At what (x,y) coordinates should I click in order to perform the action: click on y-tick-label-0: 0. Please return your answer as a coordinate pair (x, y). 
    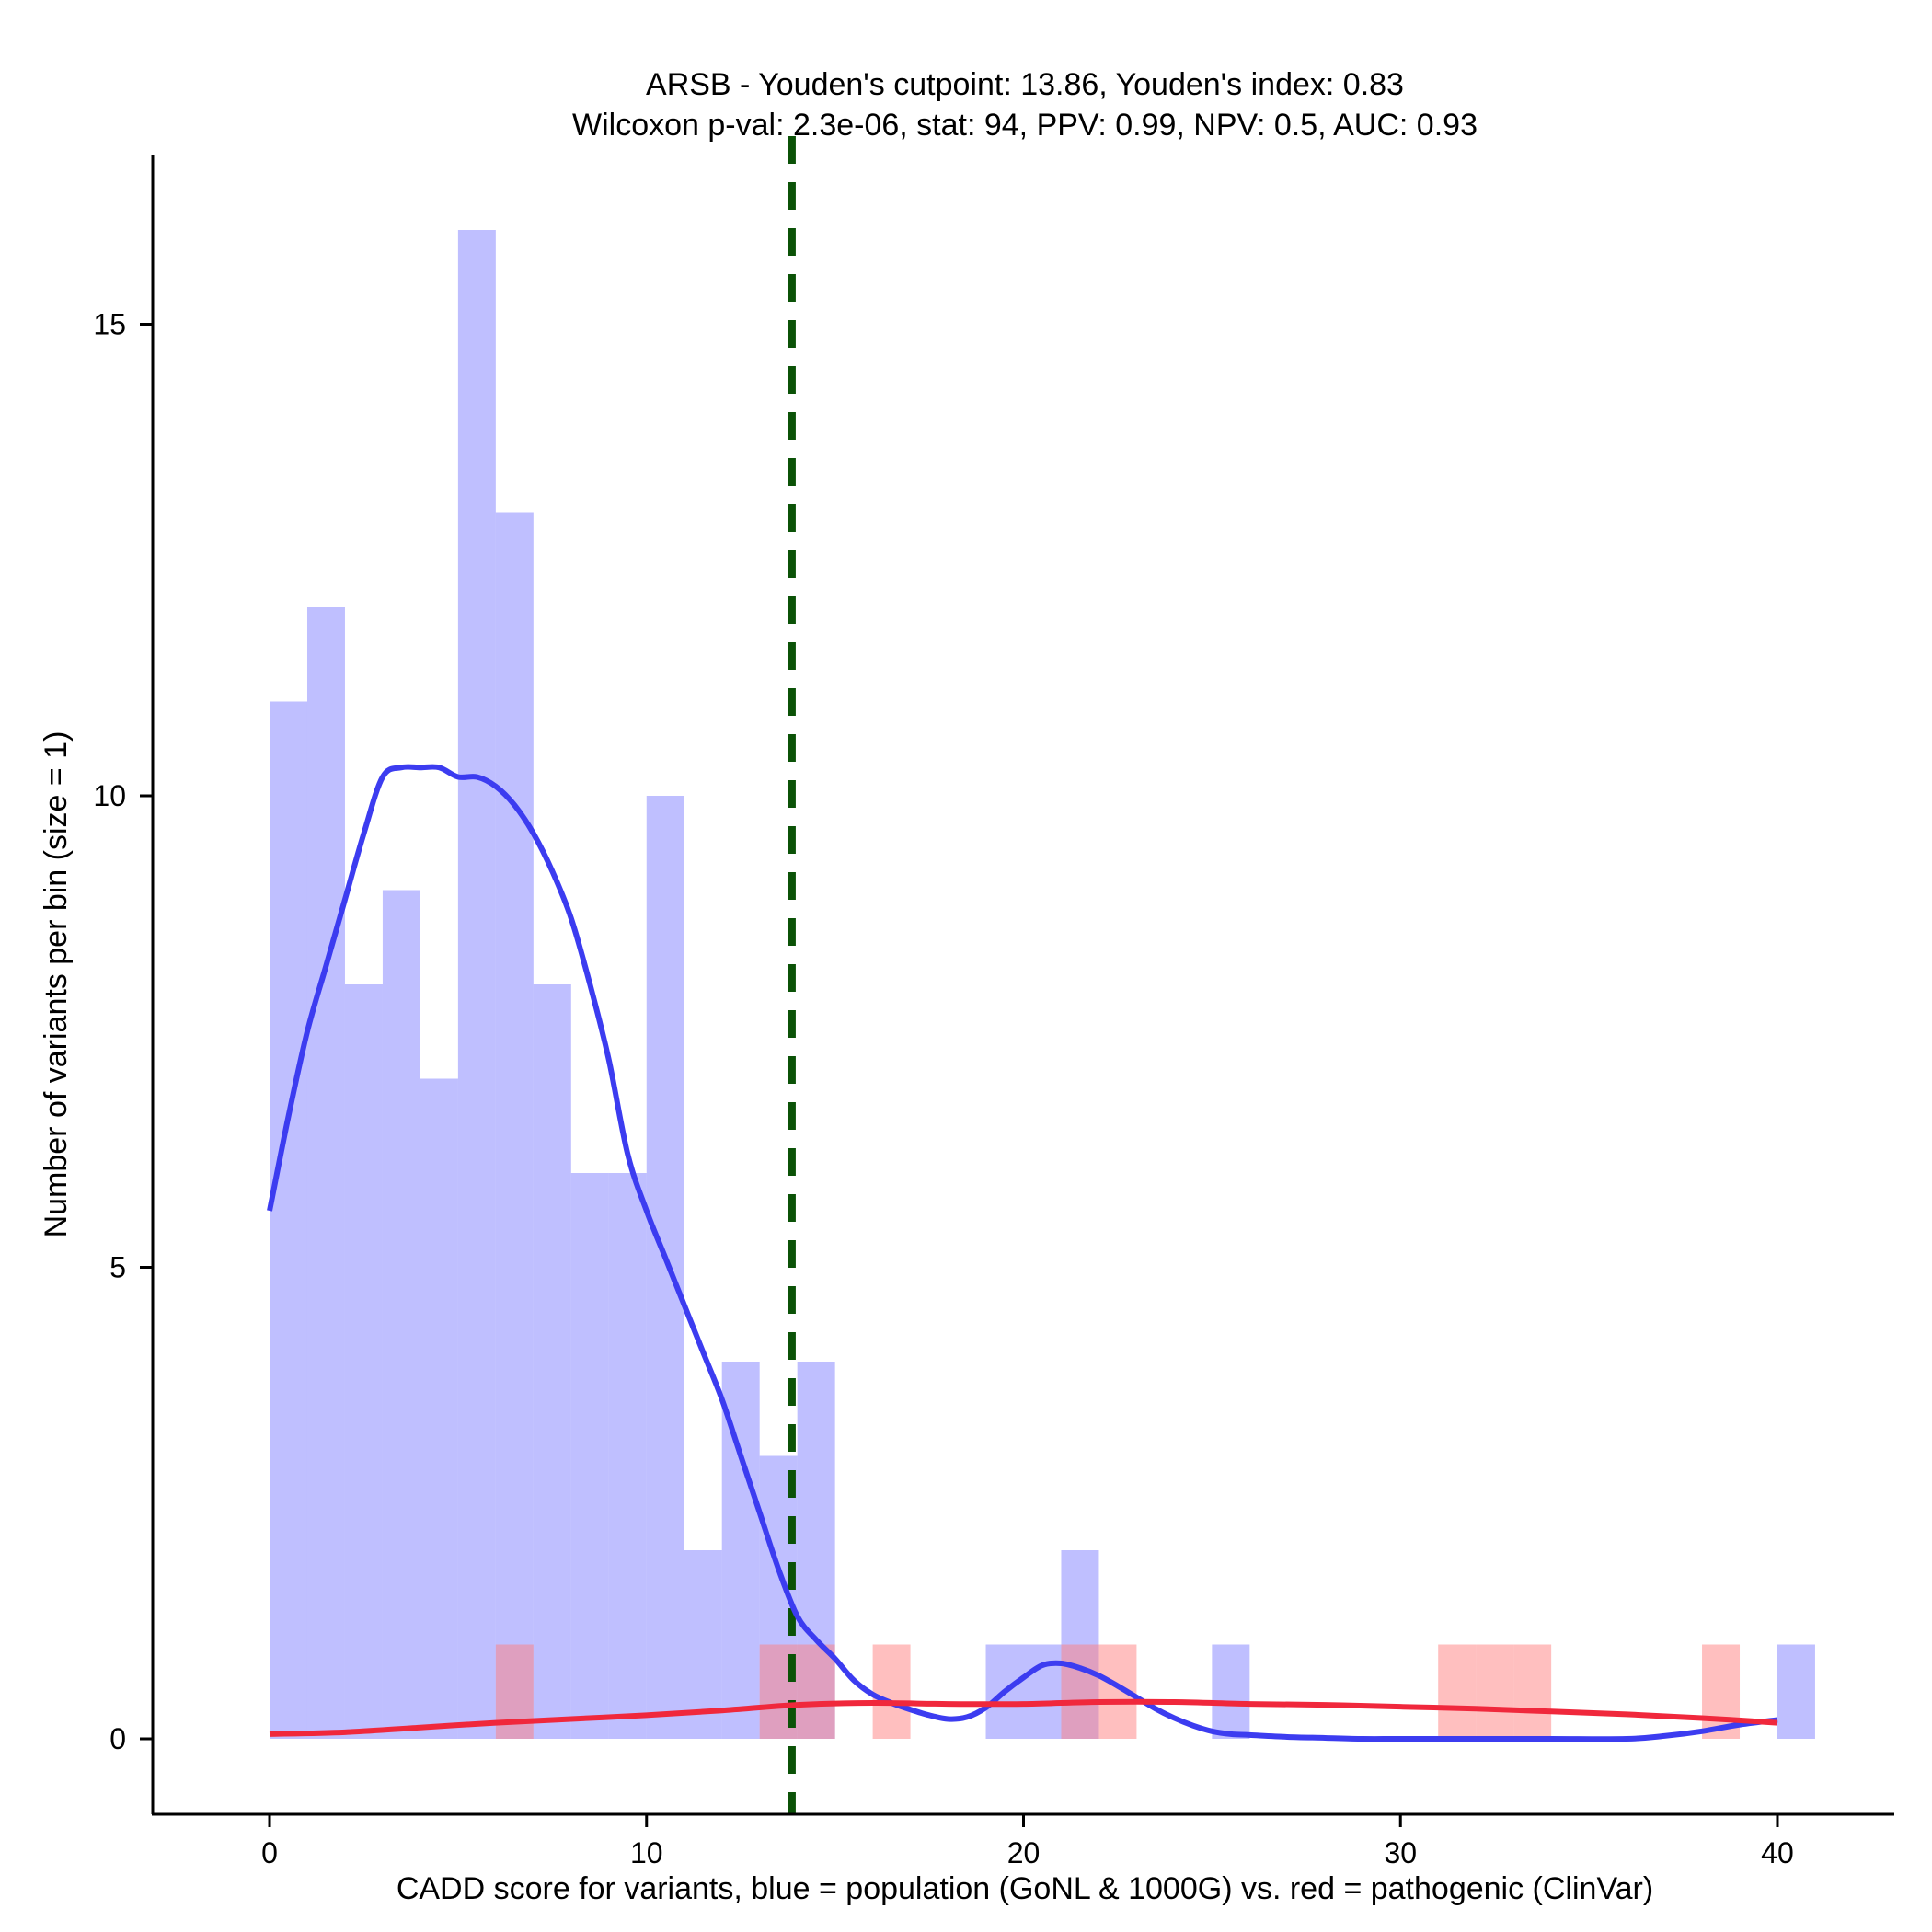
    Looking at the image, I should click on (117, 1738).